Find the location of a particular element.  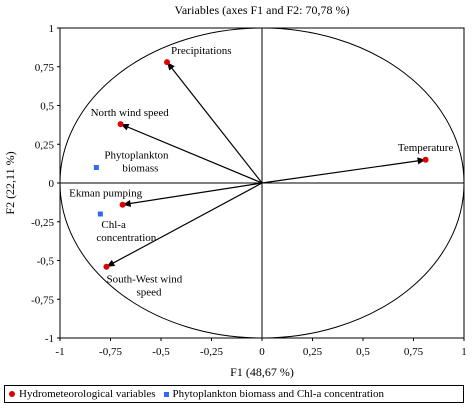

y-tick-label: -0,25 is located at coordinates (42, 223).